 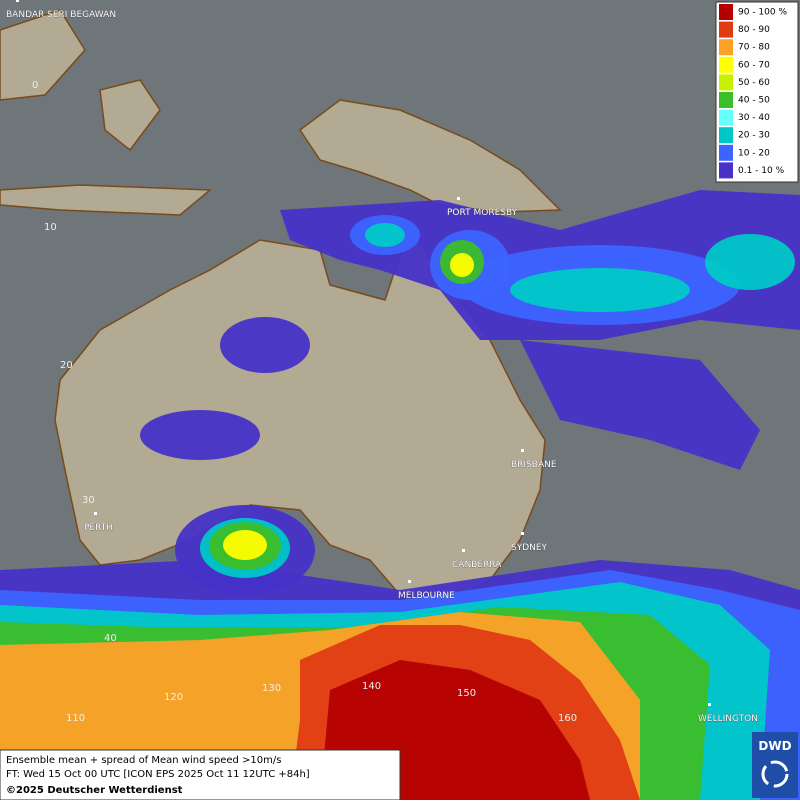 What do you see at coordinates (761, 171) in the screenshot?
I see `legend-label: 0.1 - 10 %` at bounding box center [761, 171].